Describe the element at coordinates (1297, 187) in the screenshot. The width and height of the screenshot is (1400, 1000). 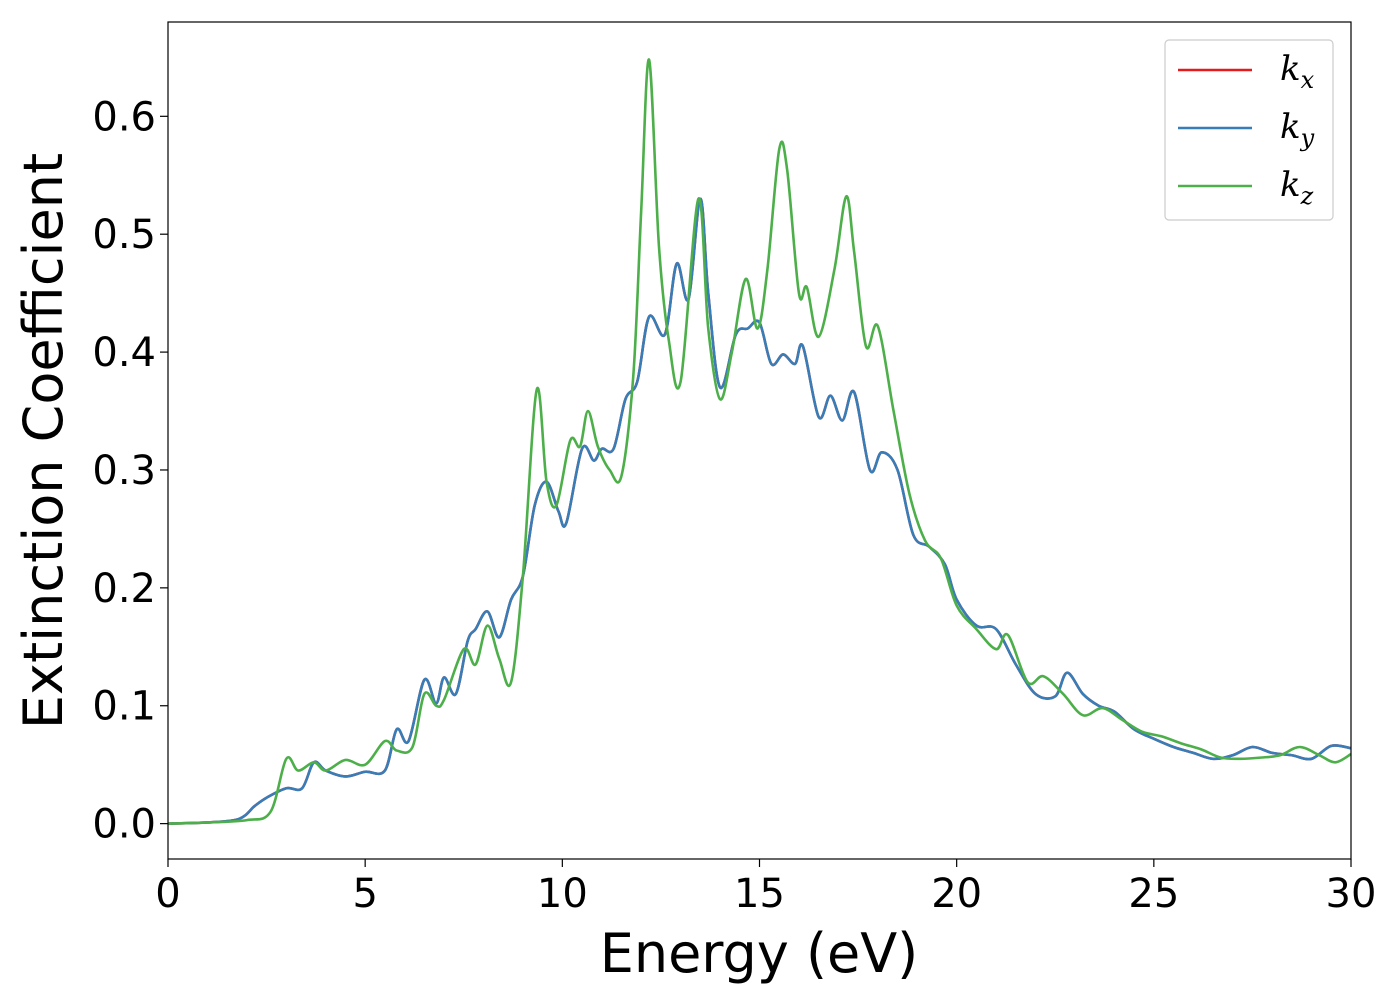
I see `legend-label-kz: kz` at that location.